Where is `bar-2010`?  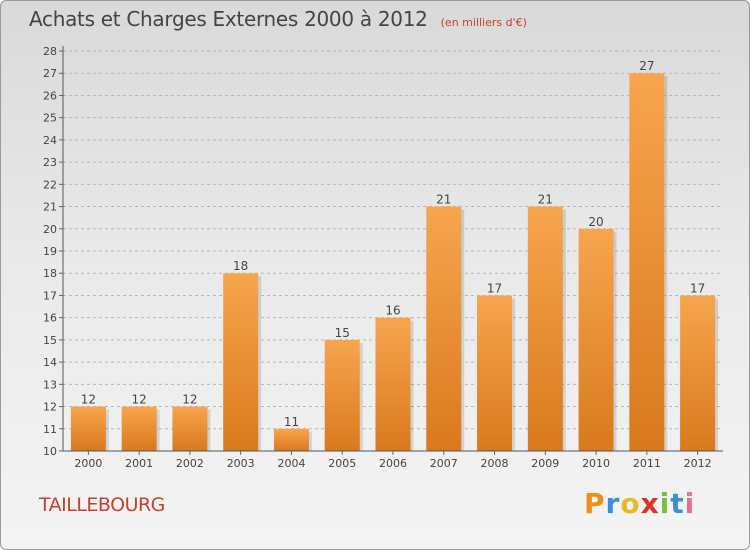 bar-2010 is located at coordinates (596, 339).